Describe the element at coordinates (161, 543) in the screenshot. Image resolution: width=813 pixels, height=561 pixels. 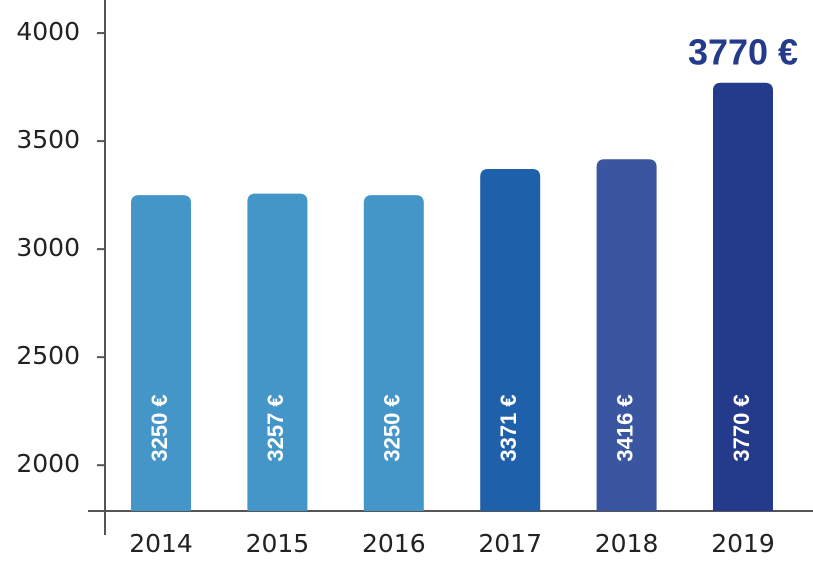
I see `x-tick-label: 2014` at that location.